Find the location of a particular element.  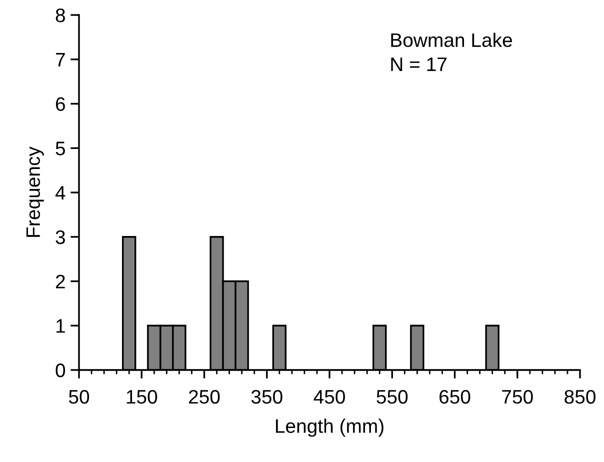

y-tick-label: 6 is located at coordinates (60, 104).